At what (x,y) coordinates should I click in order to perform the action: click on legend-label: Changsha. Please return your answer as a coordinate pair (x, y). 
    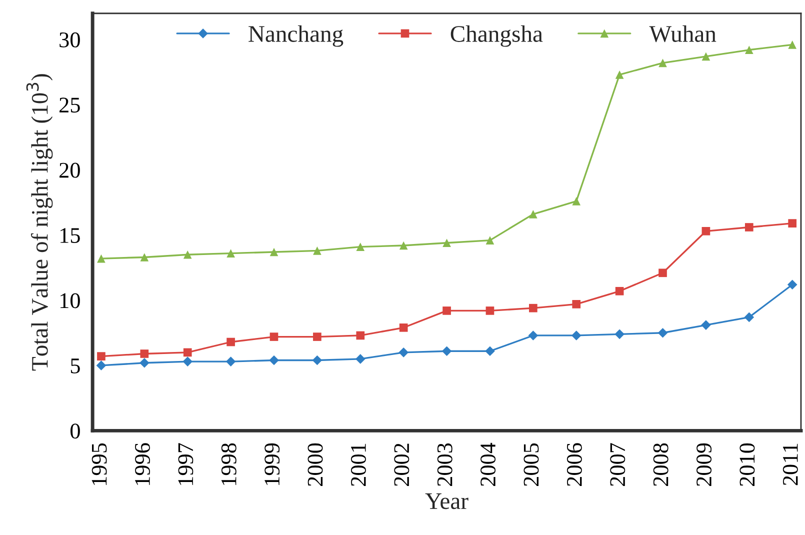
    Looking at the image, I should click on (496, 36).